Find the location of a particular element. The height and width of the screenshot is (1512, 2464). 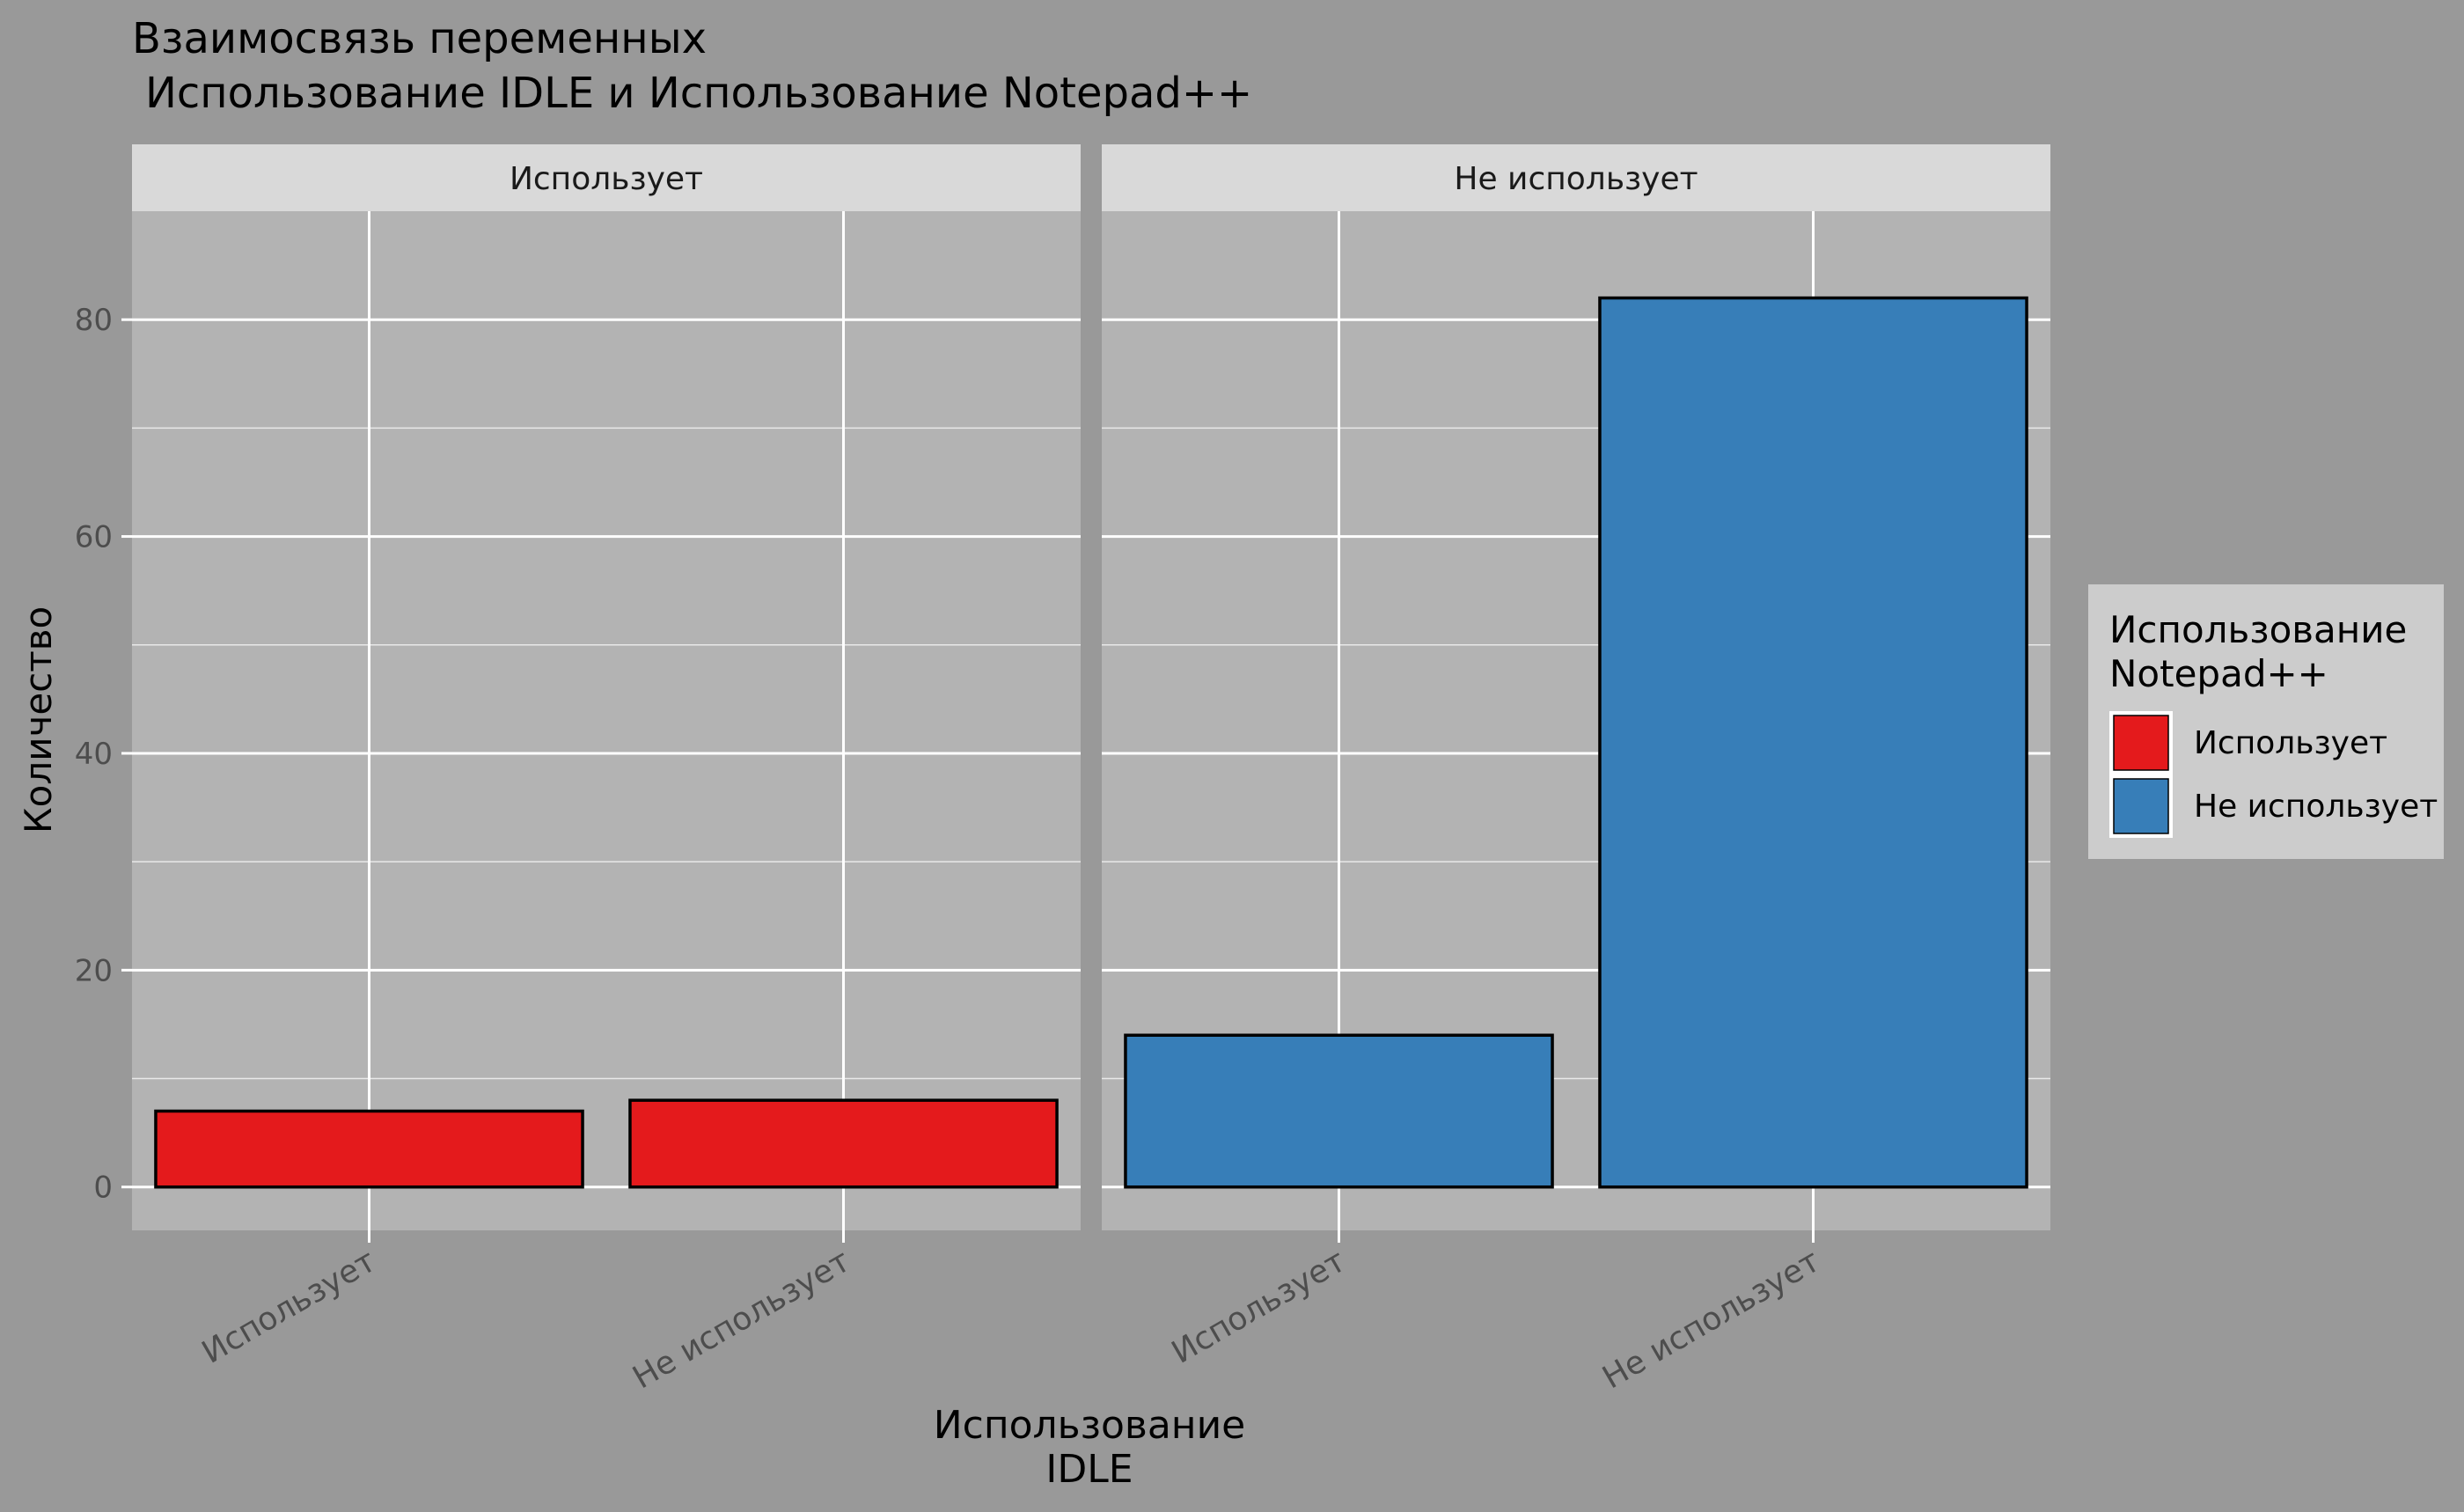

facet-strip-label: Использует is located at coordinates (606, 179).